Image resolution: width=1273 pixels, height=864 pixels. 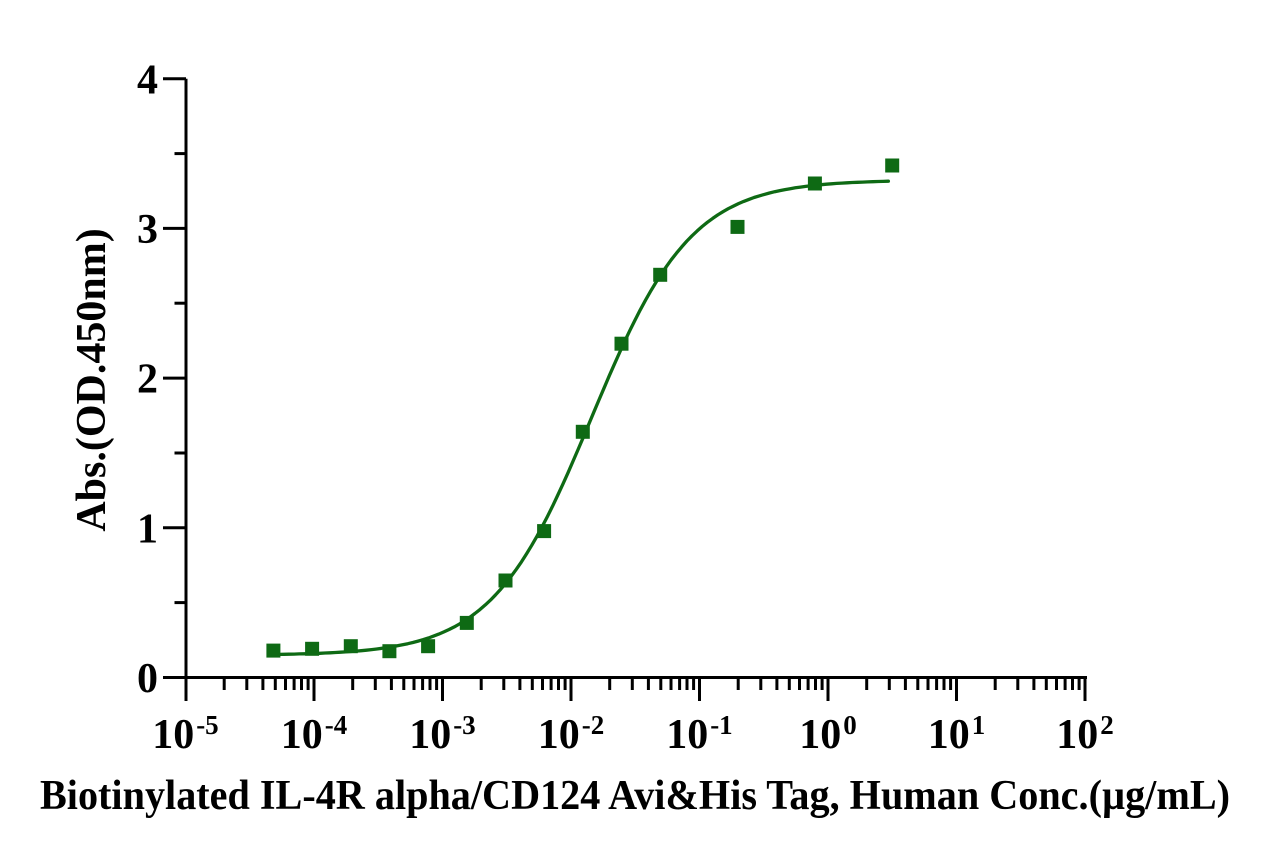 I want to click on svg-text: -1, so click(x=721, y=725).